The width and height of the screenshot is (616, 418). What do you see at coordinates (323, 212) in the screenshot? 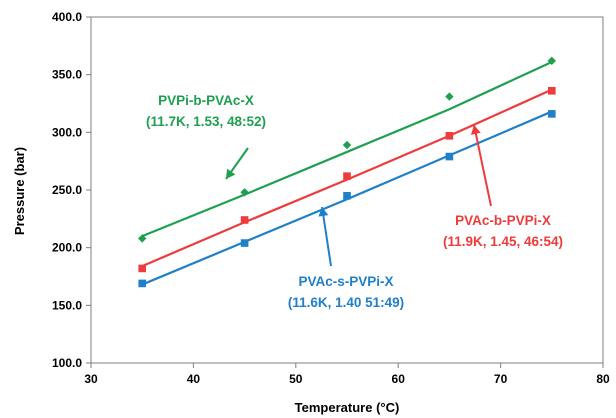
I see `blue-arrow-head` at bounding box center [323, 212].